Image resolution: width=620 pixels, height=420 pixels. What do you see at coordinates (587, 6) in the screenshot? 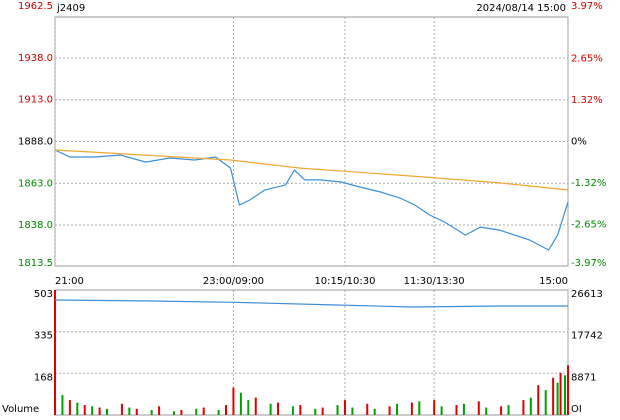
I see `y2-tick-label: 3.97%` at bounding box center [587, 6].